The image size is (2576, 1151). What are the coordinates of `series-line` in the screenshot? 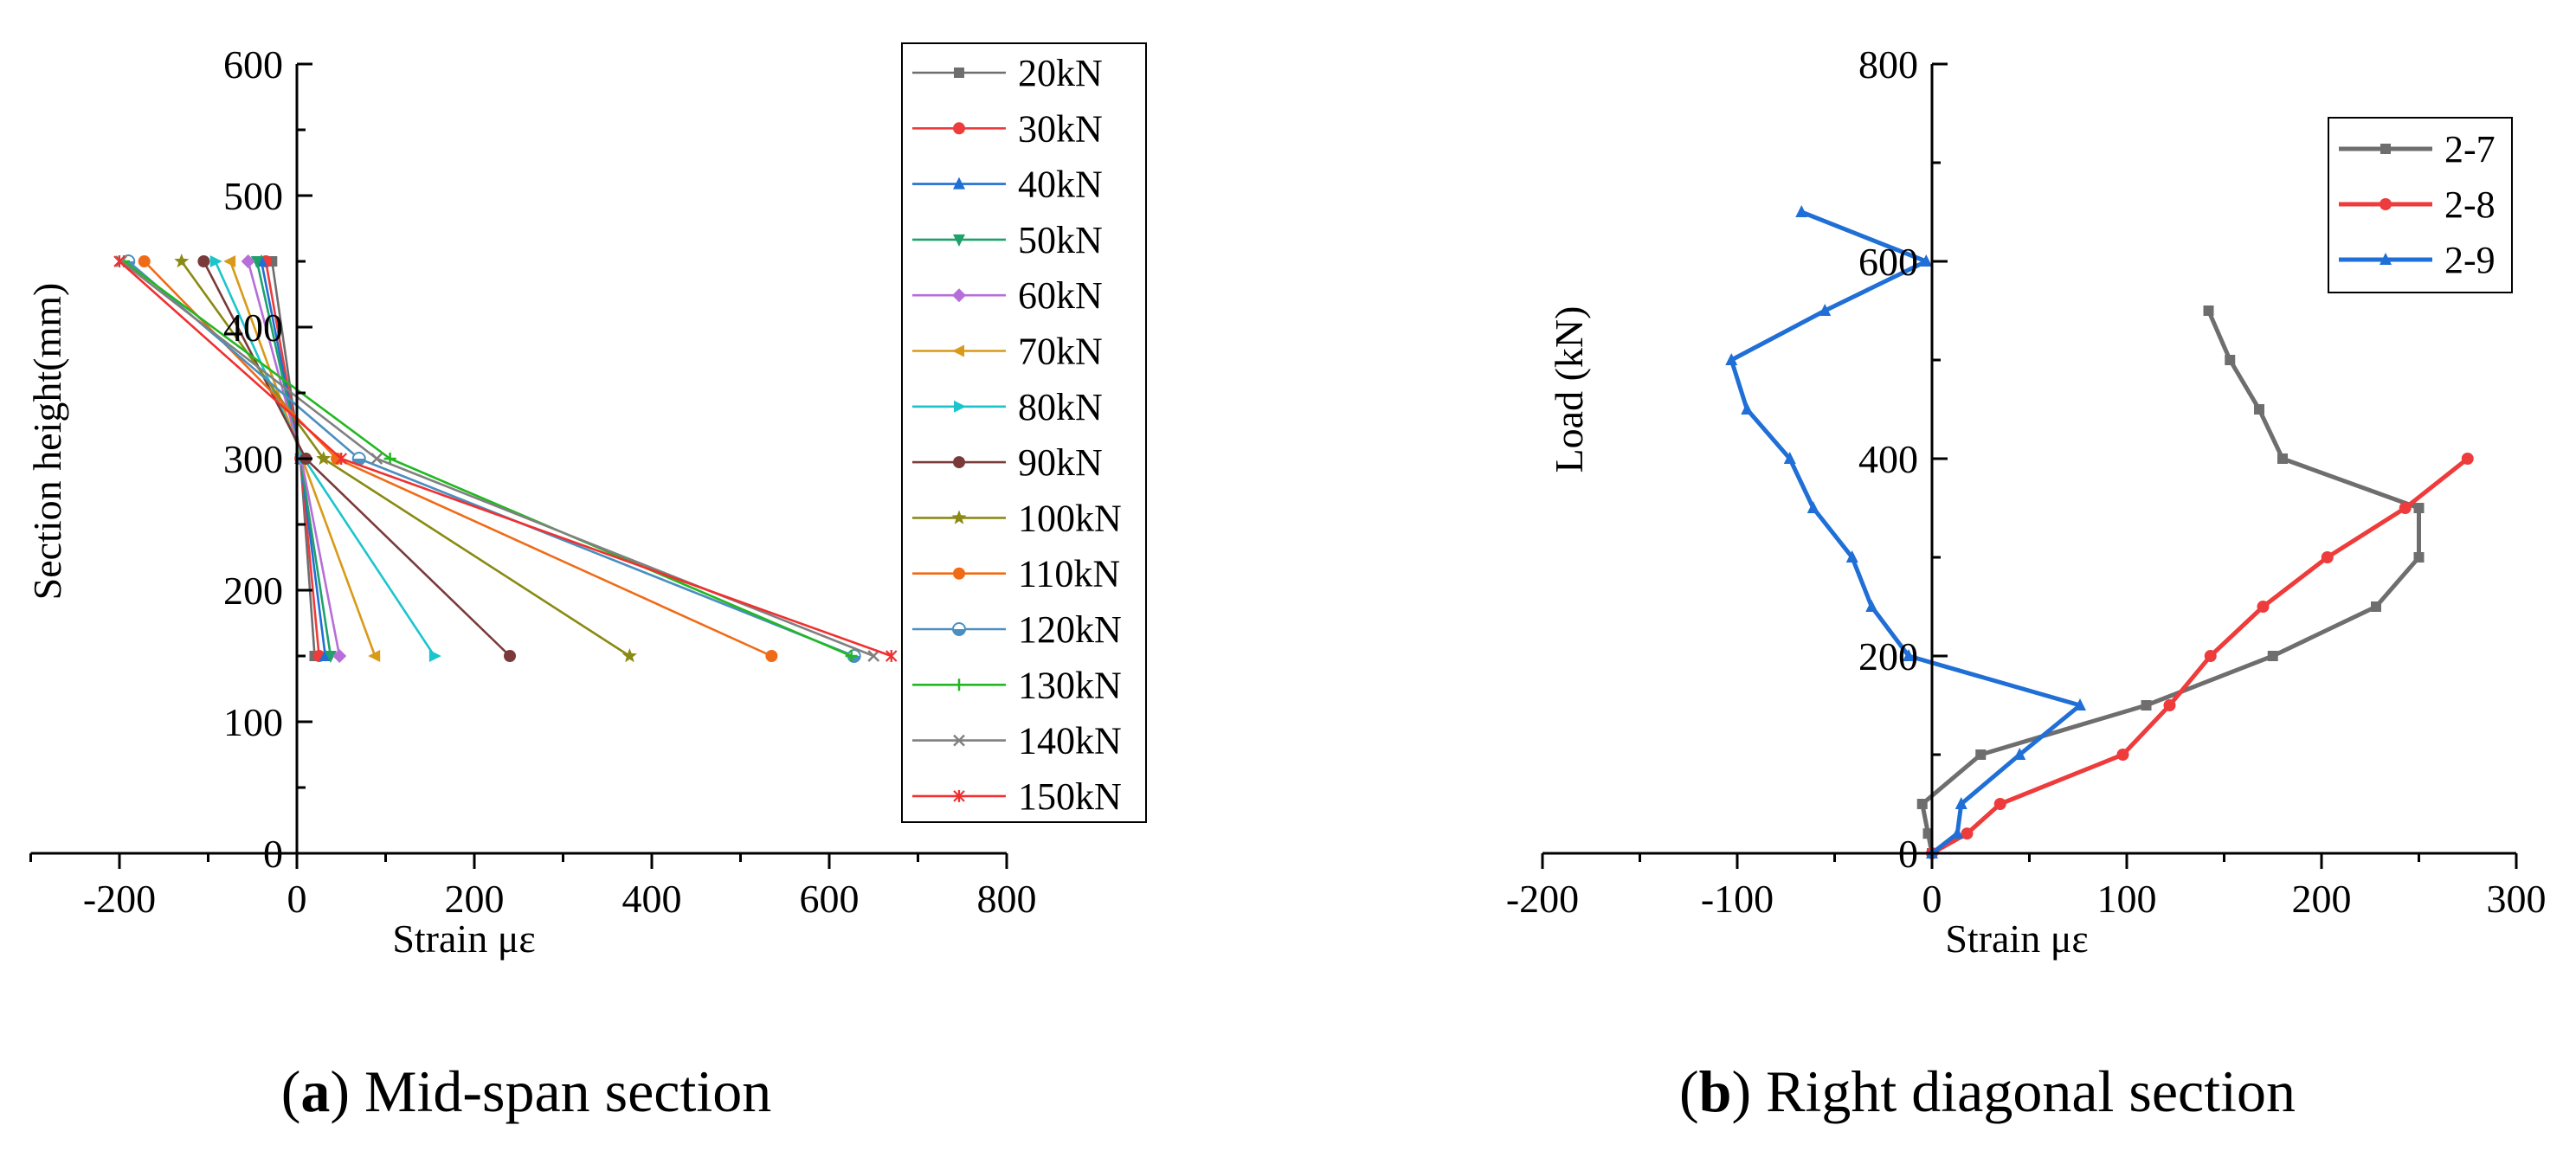 It's located at (2200, 656).